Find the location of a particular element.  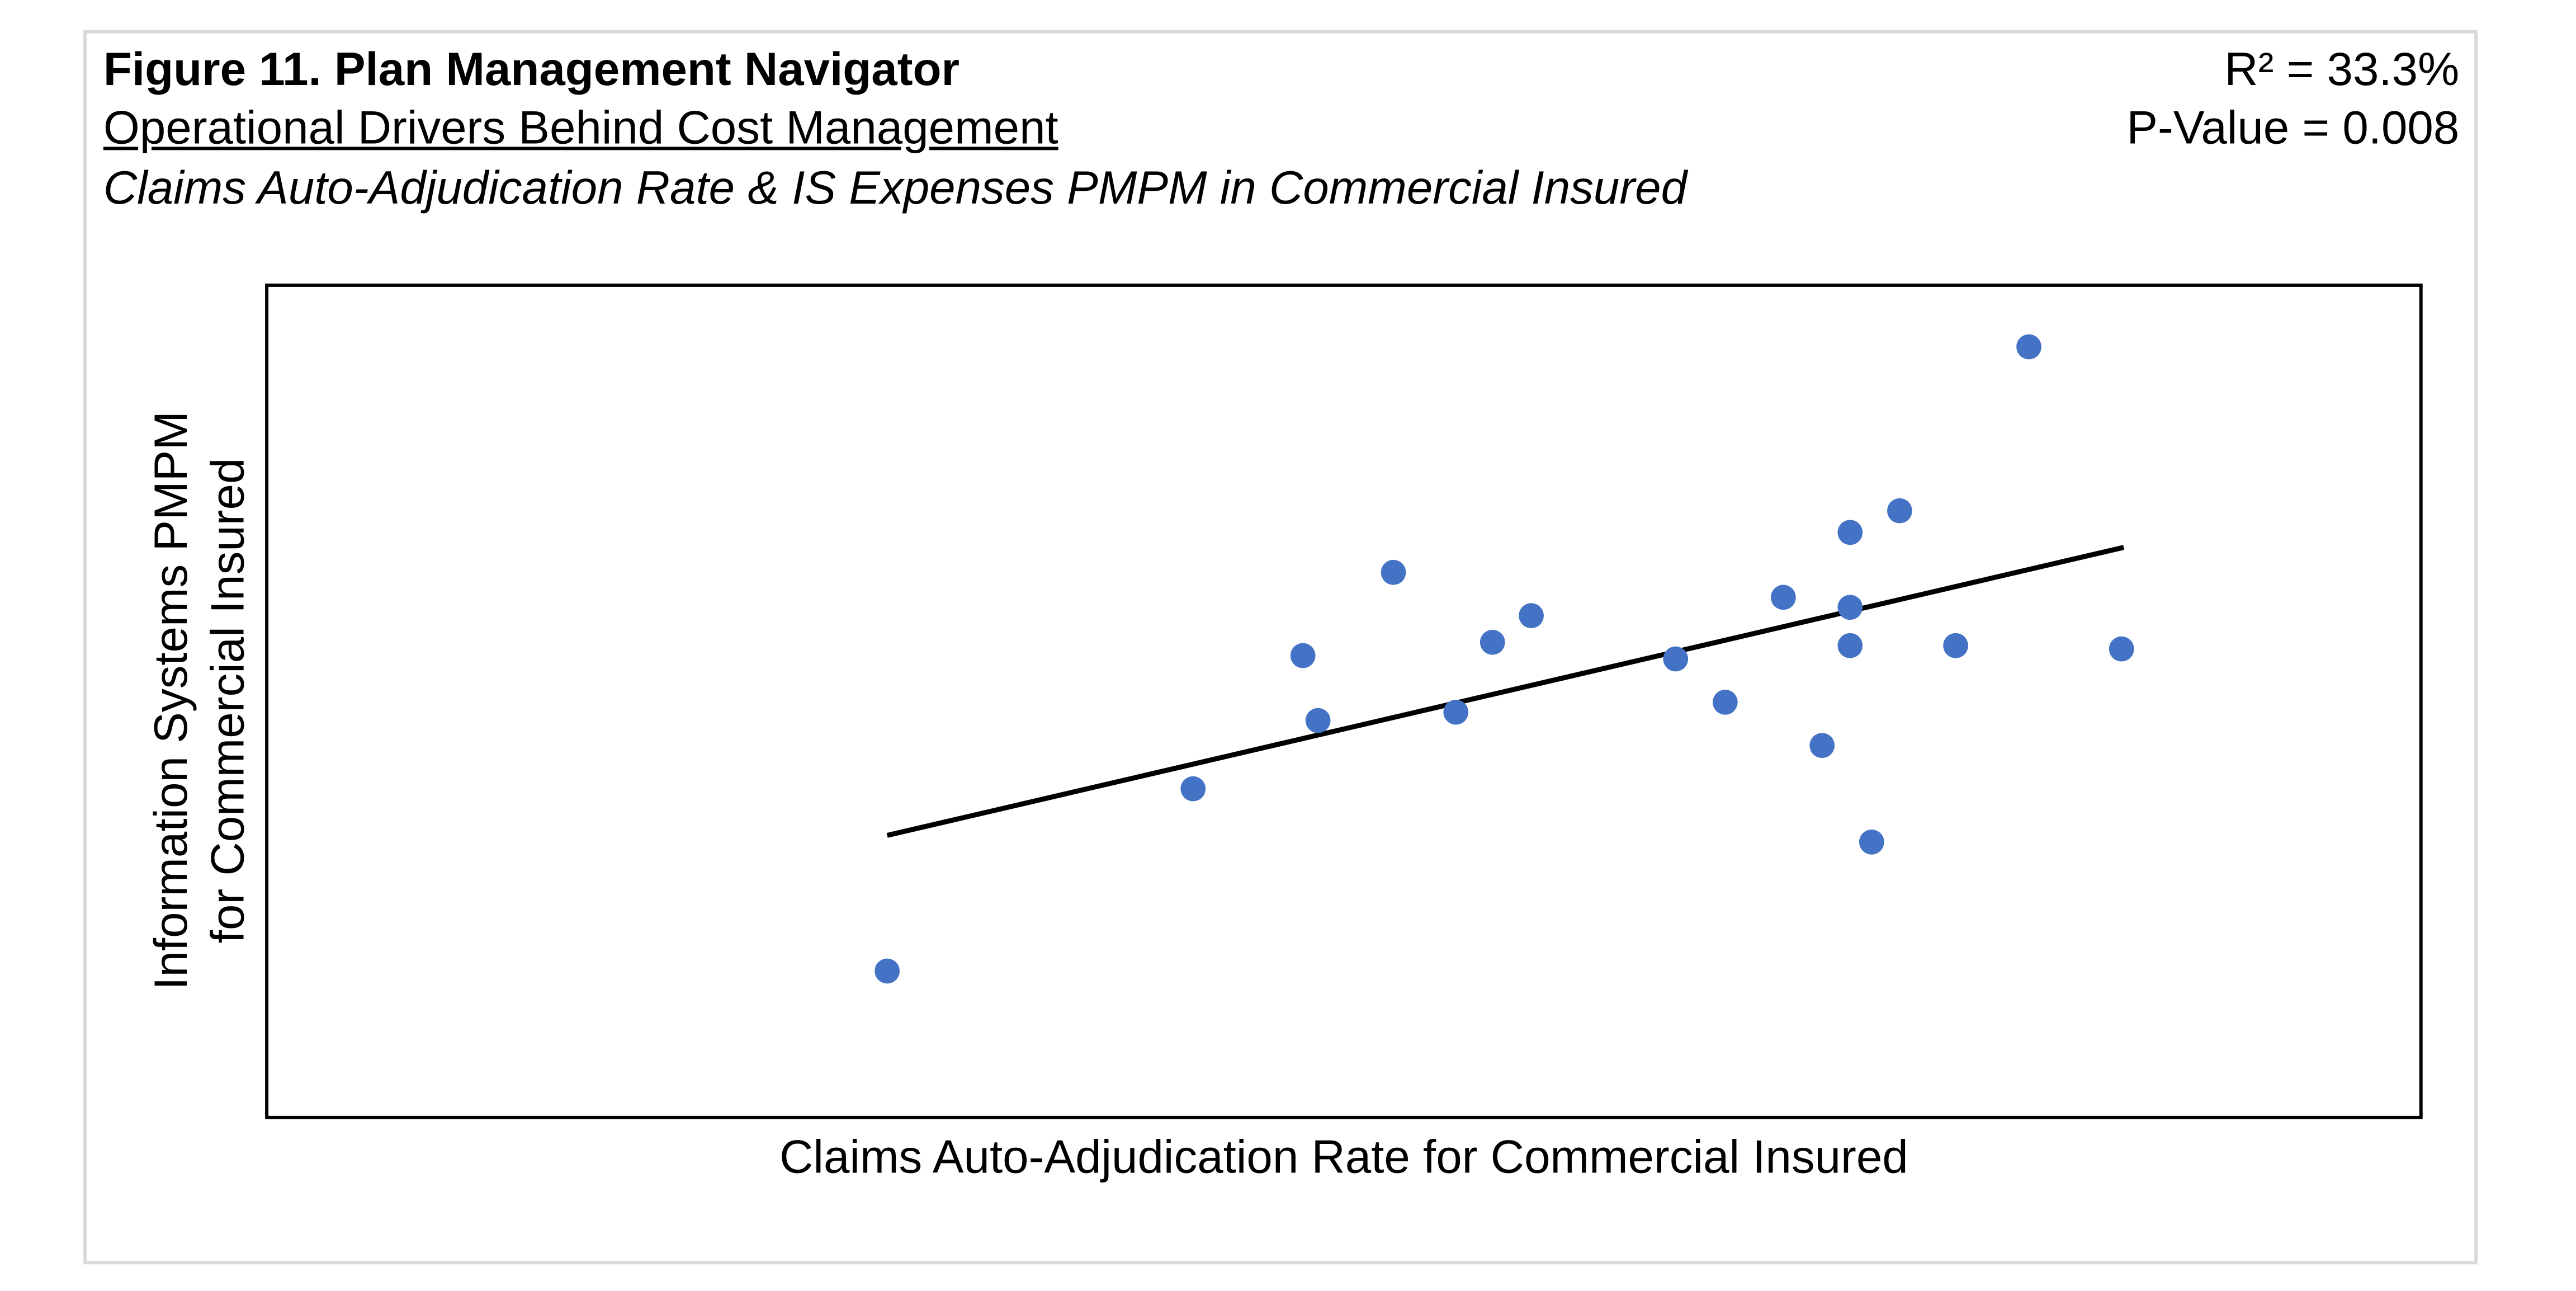

y-axis-label-line-2: for Commercial Insured is located at coordinates (227, 701).